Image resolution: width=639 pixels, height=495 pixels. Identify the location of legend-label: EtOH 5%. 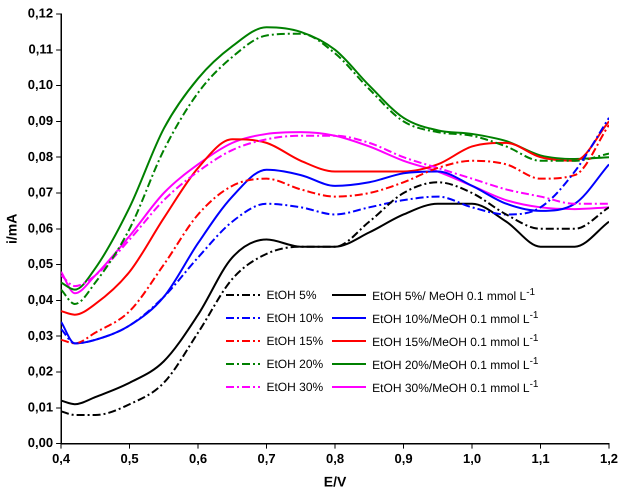
(291, 295).